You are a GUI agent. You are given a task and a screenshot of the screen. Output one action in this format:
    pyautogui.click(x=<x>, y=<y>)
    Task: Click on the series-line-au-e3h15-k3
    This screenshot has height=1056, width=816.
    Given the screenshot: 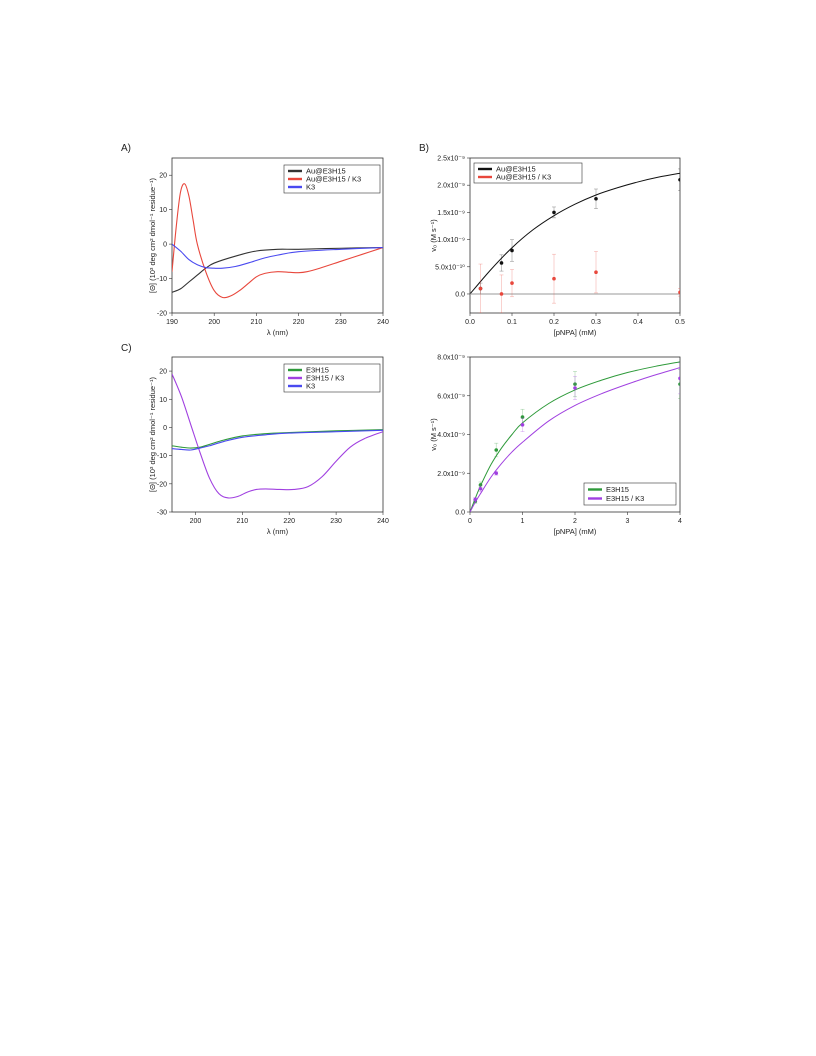 What is the action you would take?
    pyautogui.click(x=277, y=241)
    